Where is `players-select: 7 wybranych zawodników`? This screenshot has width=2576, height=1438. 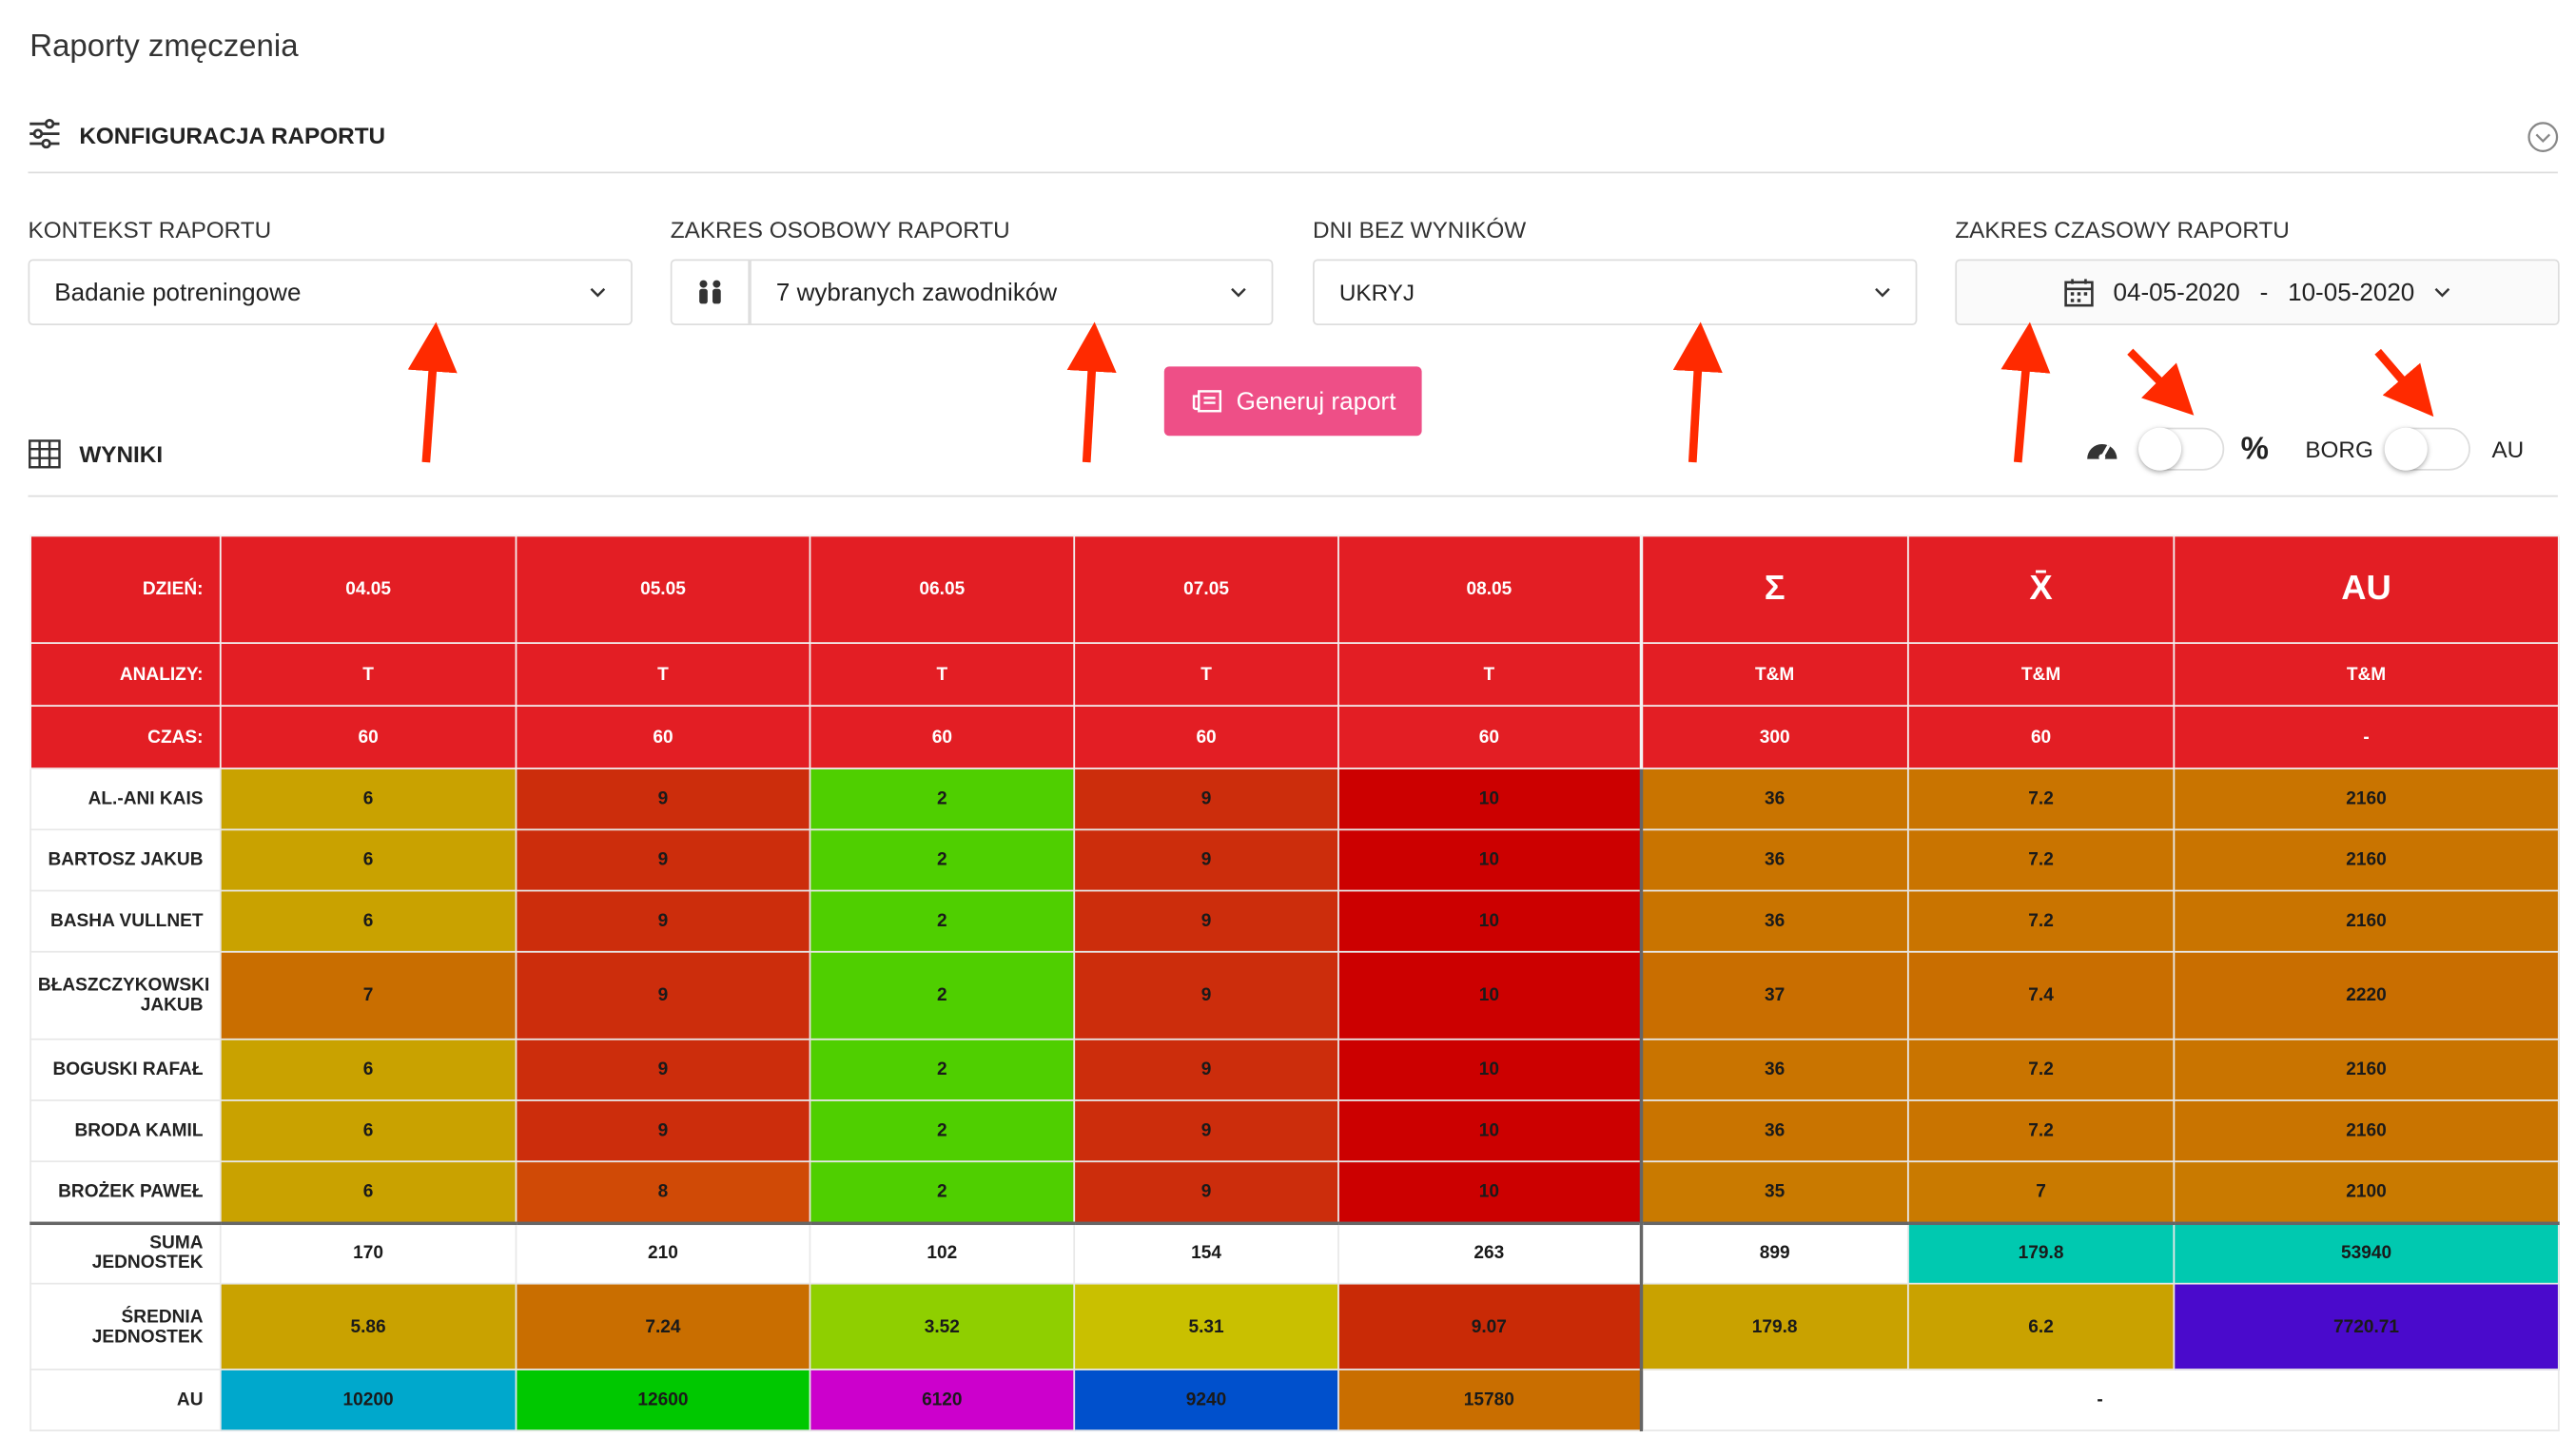
players-select: 7 wybranych zawodników is located at coordinates (1012, 292).